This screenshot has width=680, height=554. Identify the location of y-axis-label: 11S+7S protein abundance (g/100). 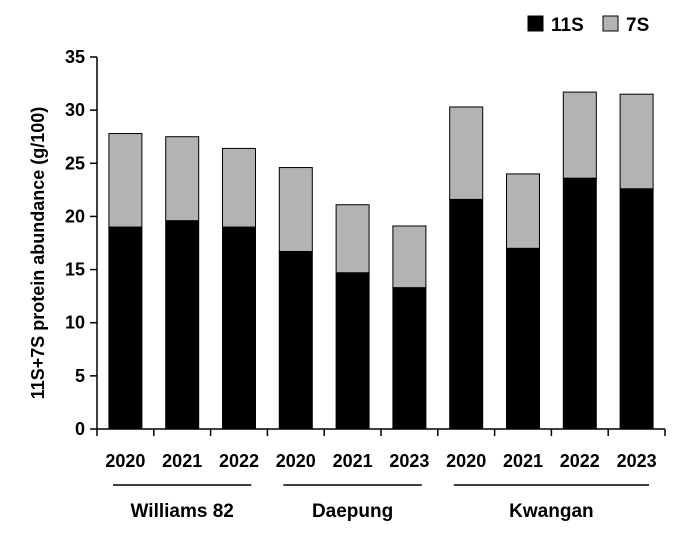
(38, 253).